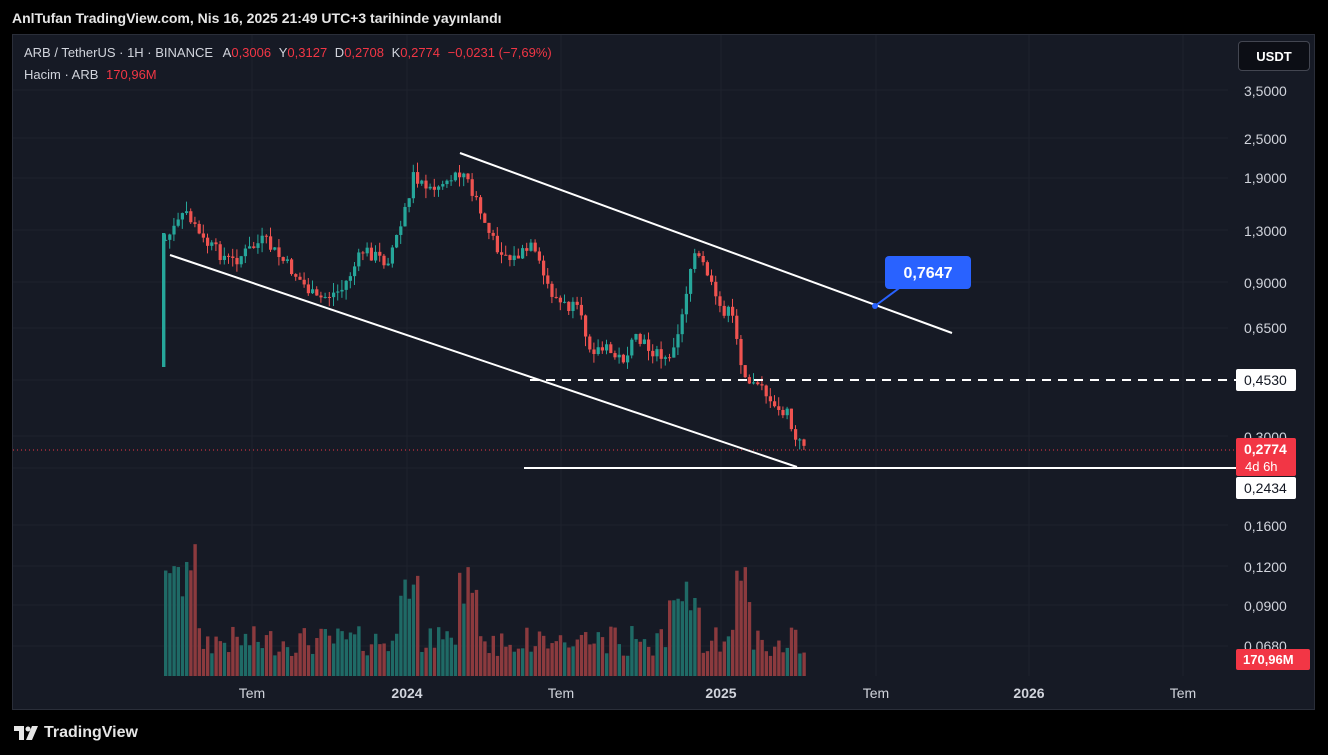 This screenshot has width=1328, height=755. I want to click on level-upper-tag-text: 0,4530, so click(1265, 380).